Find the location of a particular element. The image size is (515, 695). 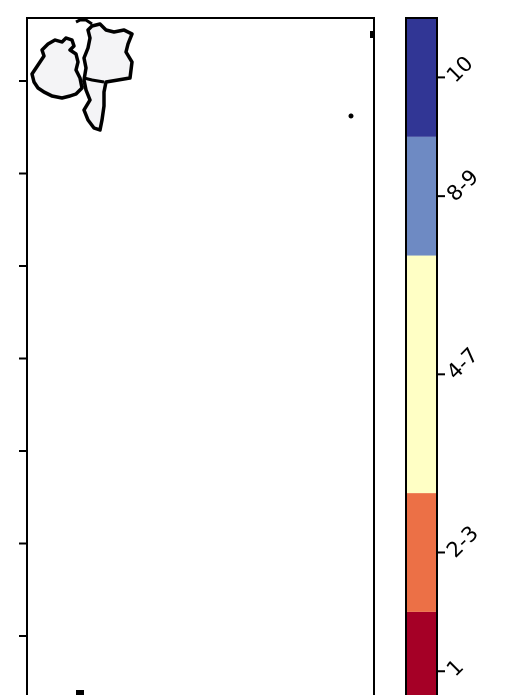

colorbar-segments is located at coordinates (421, 356).